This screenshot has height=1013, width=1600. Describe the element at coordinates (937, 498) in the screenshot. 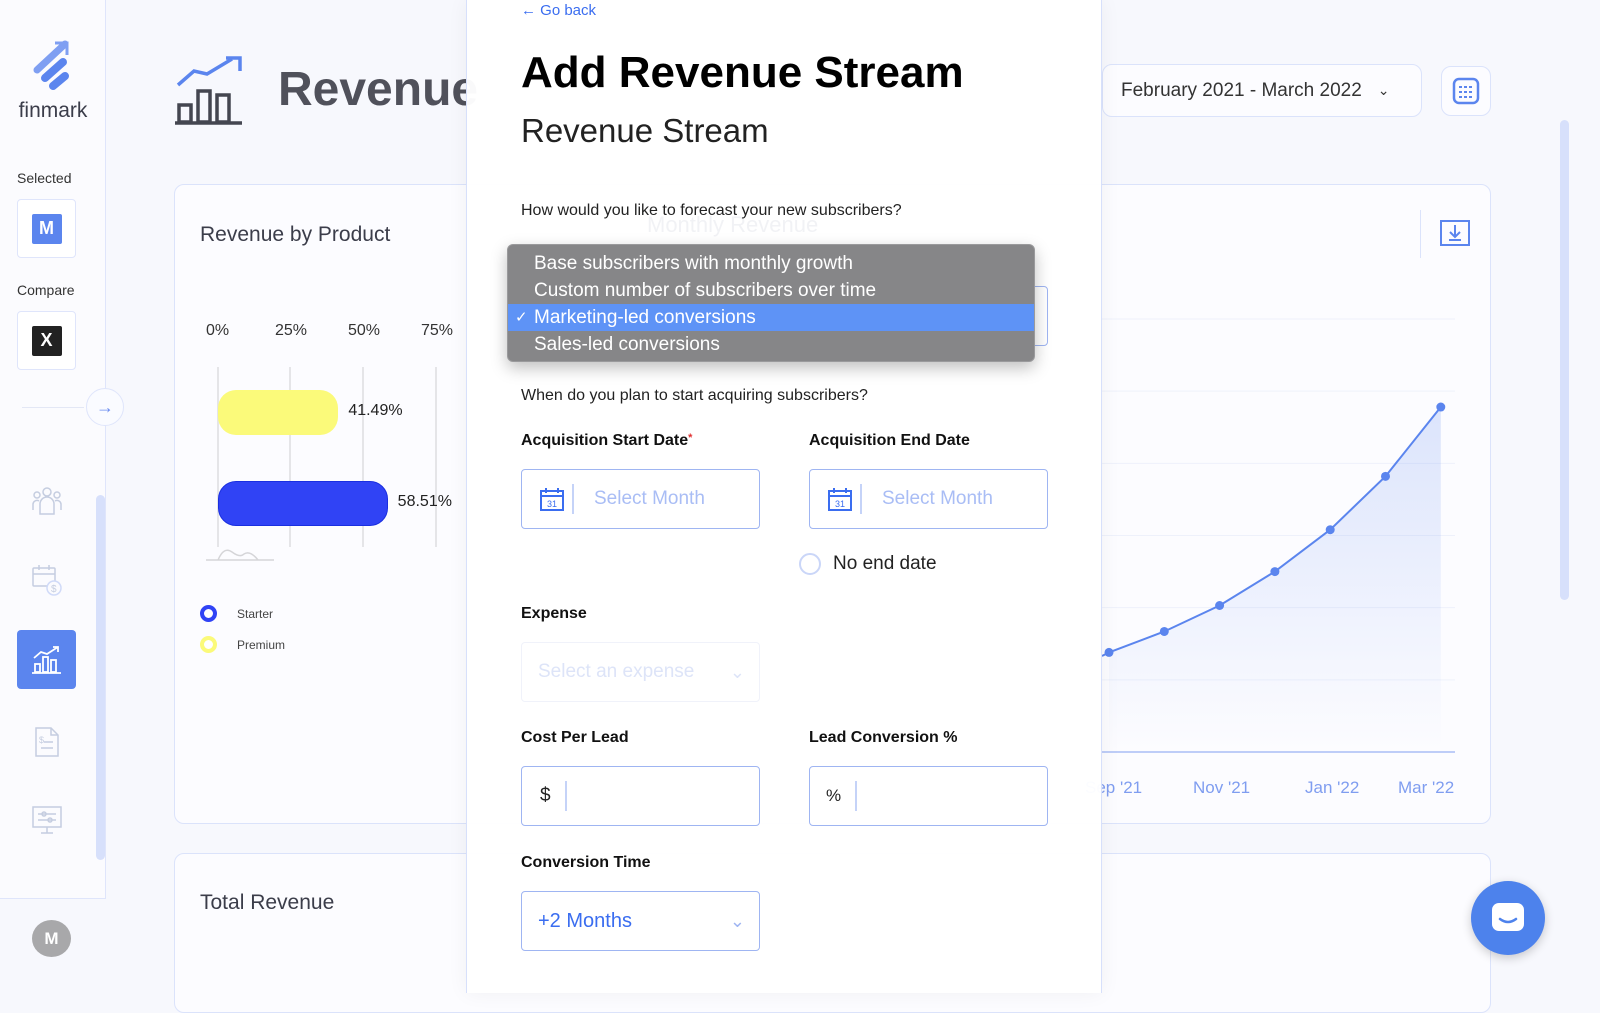

I see `end-month-placeholder: Select Month` at that location.